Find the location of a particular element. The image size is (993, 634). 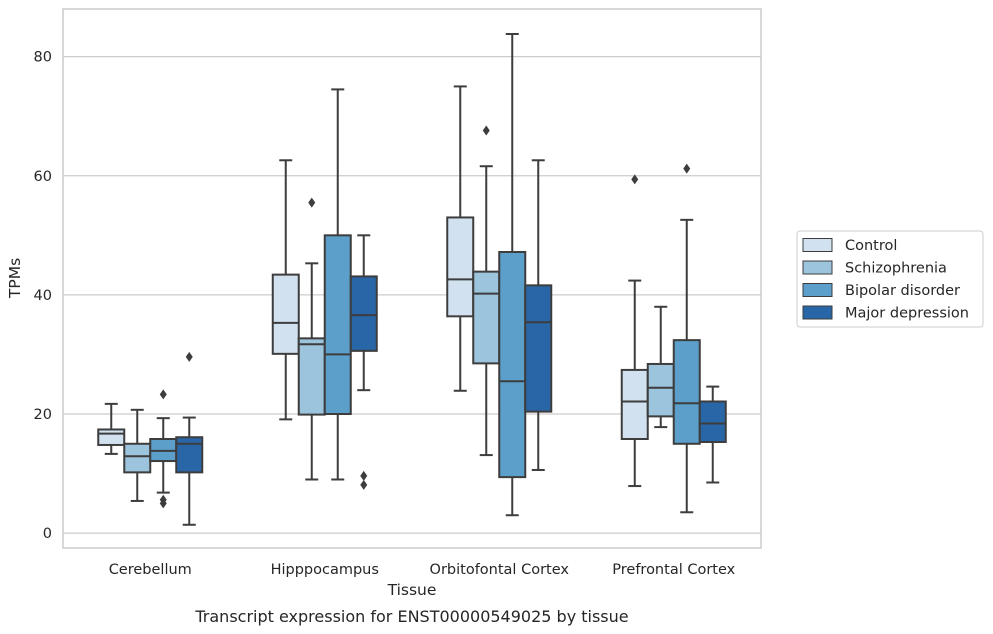

legend-label: Schizophrenia is located at coordinates (896, 269).